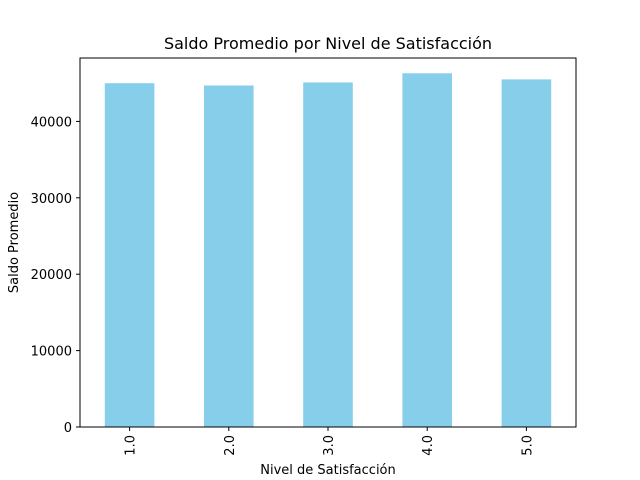 This screenshot has width=640, height=480. Describe the element at coordinates (526, 253) in the screenshot. I see `bar-5.0` at that location.